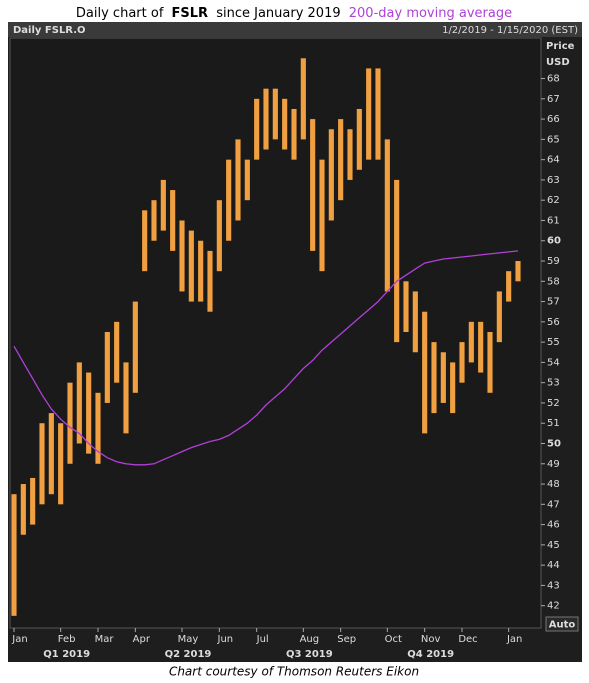 The width and height of the screenshot is (589, 683). What do you see at coordinates (225, 639) in the screenshot?
I see `x-tick-label: Jun` at bounding box center [225, 639].